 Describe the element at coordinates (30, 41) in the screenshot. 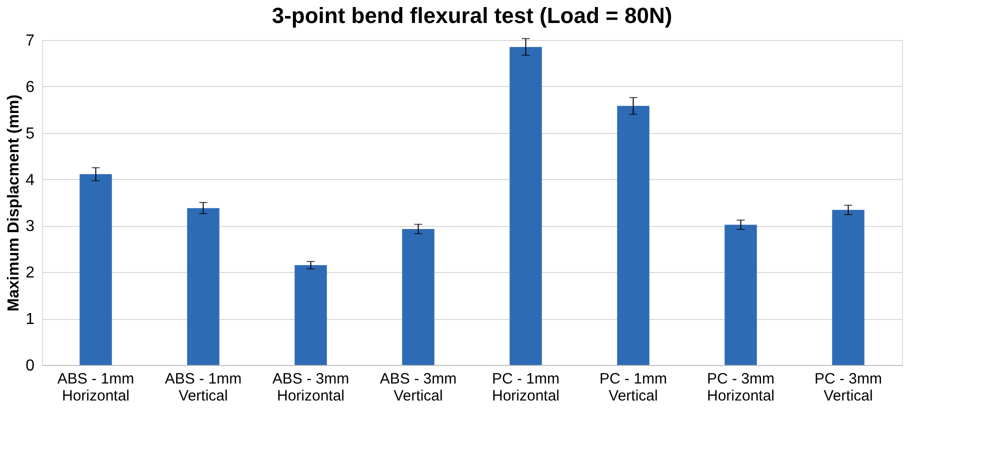

I see `y-tick-label: 7` at that location.